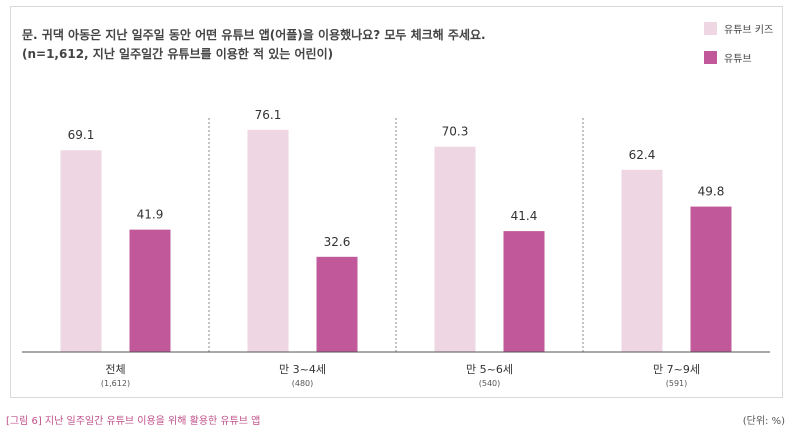 This screenshot has height=431, width=795. What do you see at coordinates (268, 115) in the screenshot?
I see `bar-value-label: 76.1` at bounding box center [268, 115].